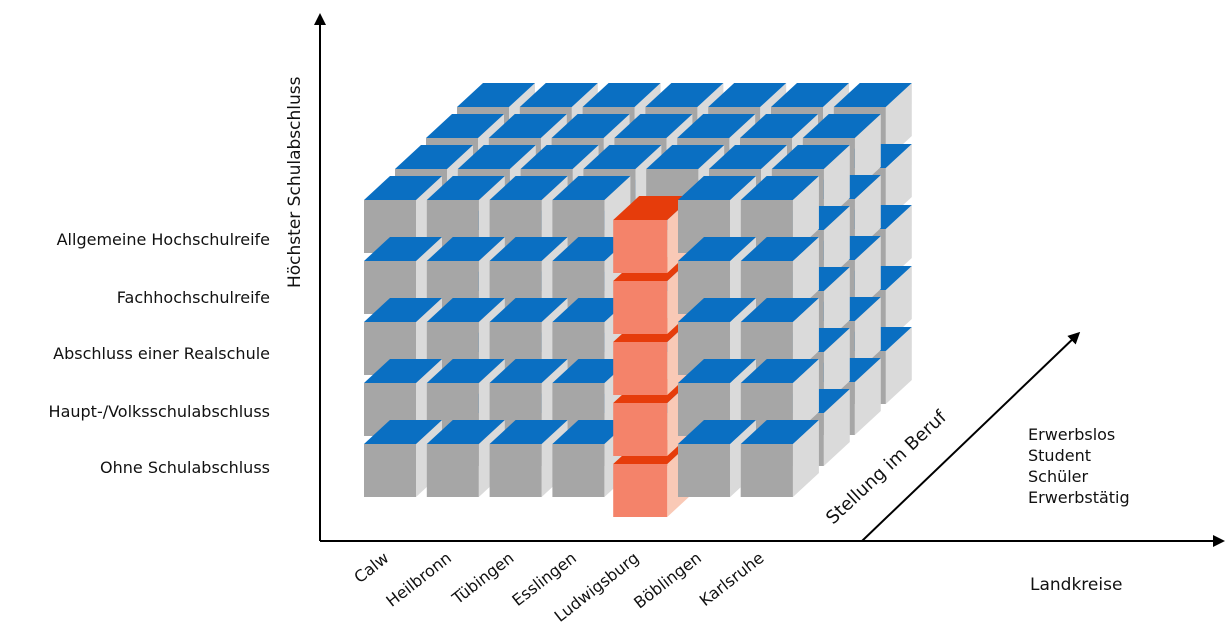 This screenshot has width=1228, height=641. Describe the element at coordinates (135, 354) in the screenshot. I see `schulabschluss-label: Abschluss einer Realschule` at that location.